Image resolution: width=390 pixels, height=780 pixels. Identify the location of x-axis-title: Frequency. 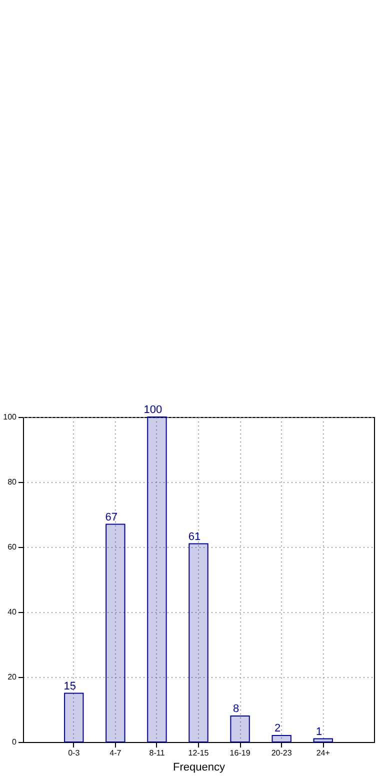
(199, 768).